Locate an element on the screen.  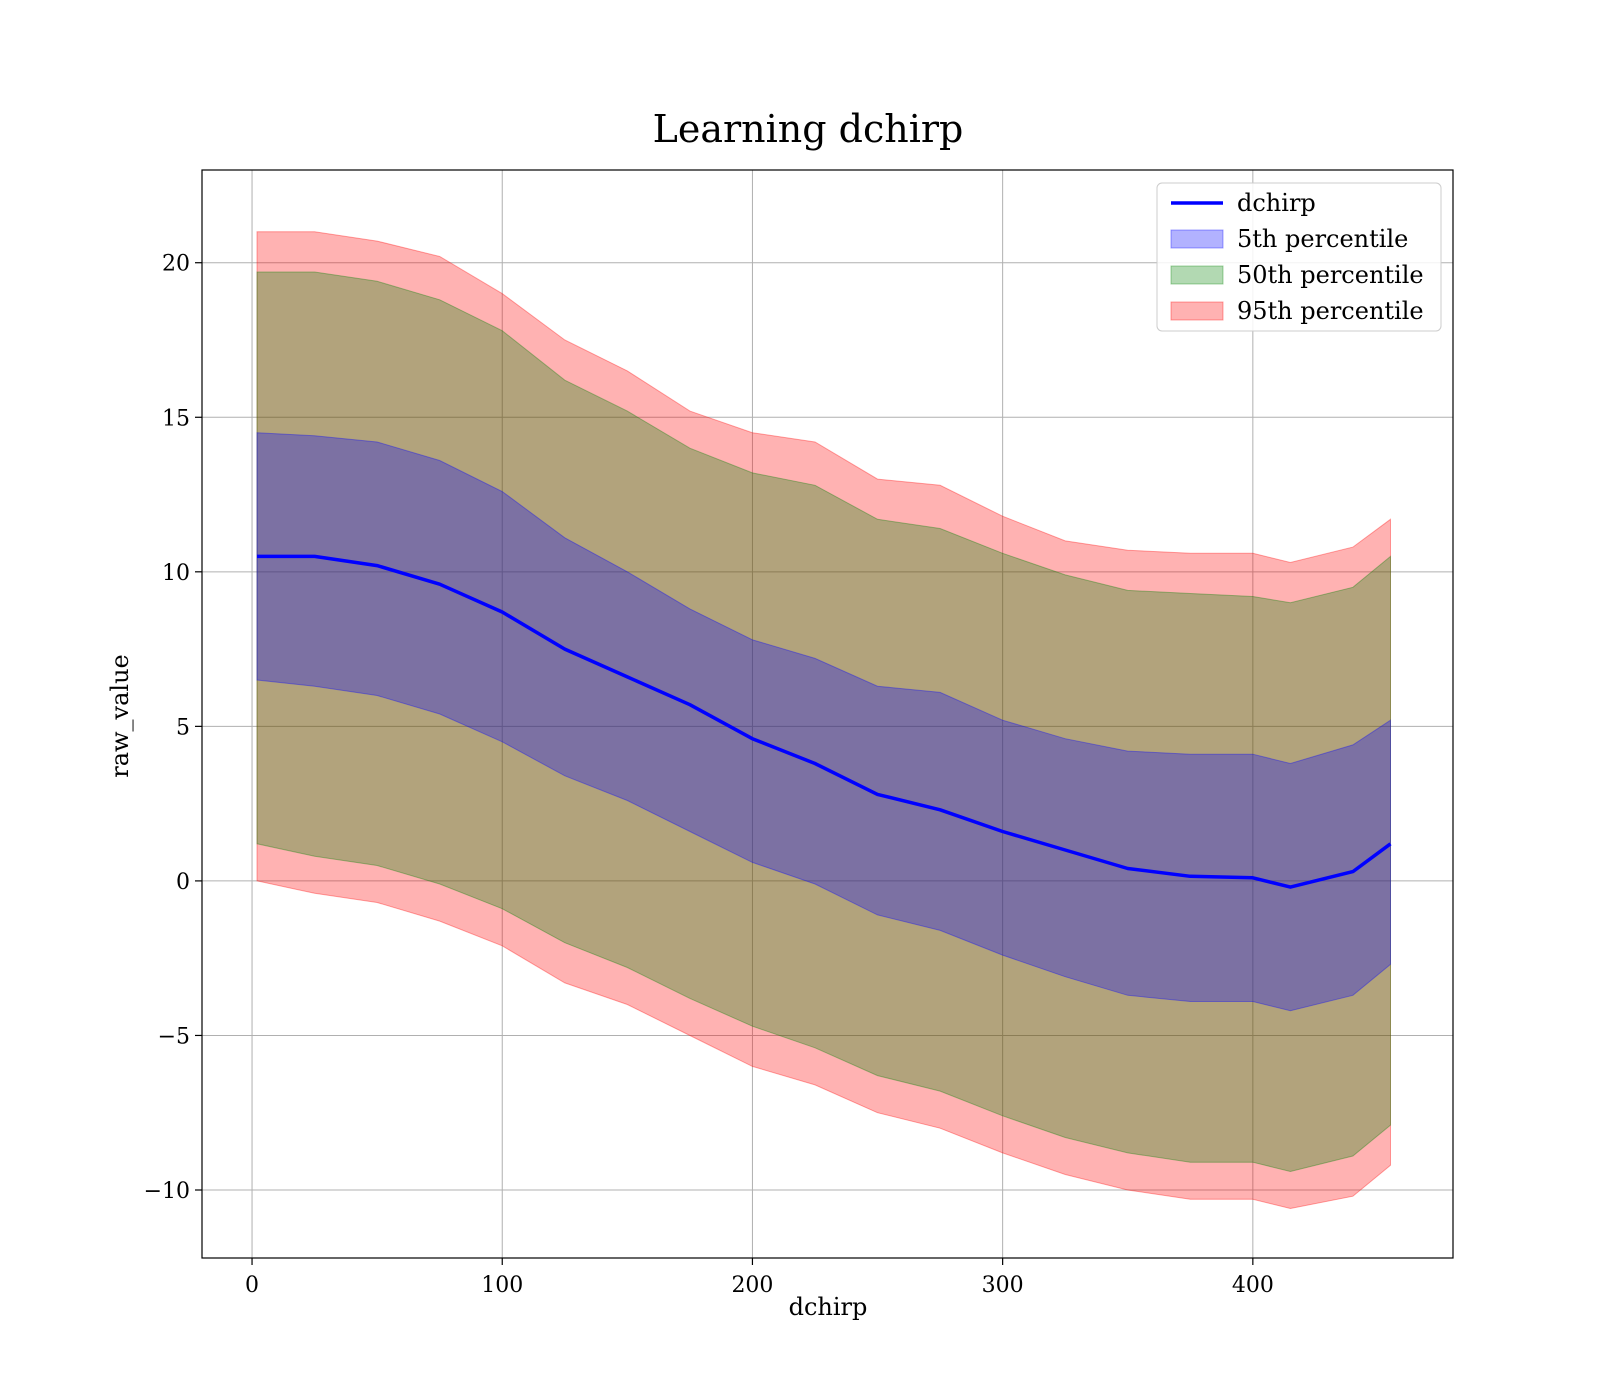
x-tick-label: 400 is located at coordinates (1253, 1285).